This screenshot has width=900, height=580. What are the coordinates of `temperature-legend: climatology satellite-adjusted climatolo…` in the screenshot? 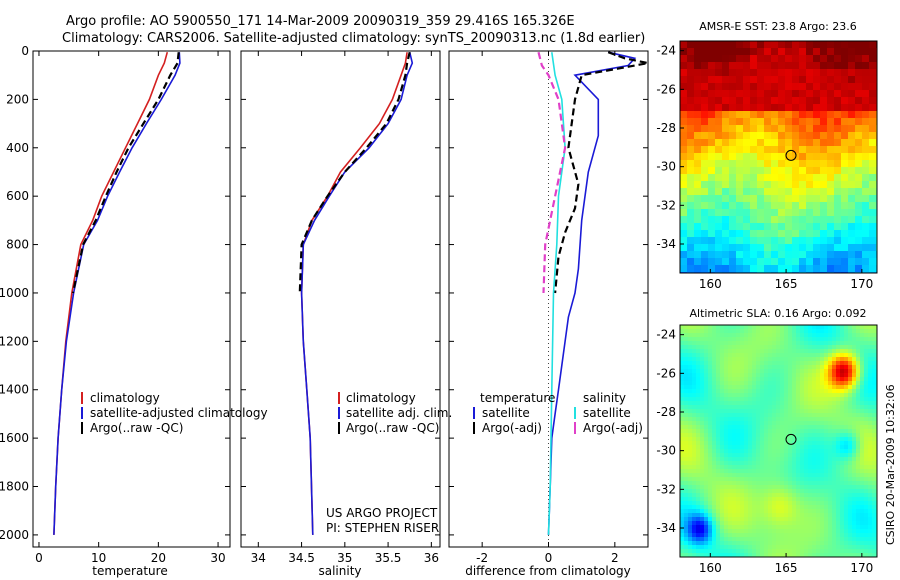 It's located at (174, 413).